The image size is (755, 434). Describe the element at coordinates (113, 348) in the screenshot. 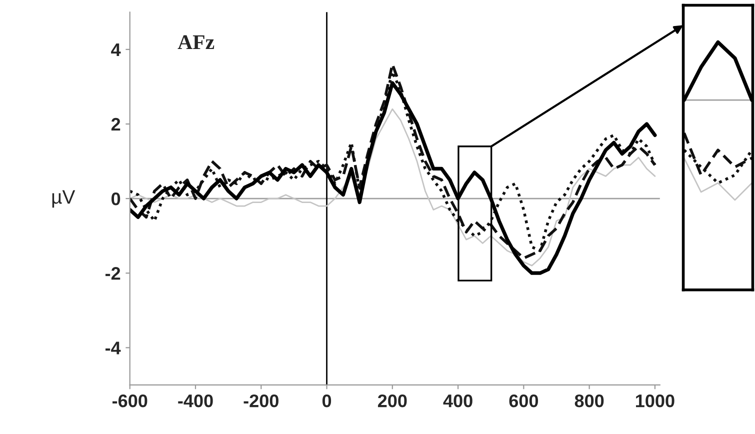

I see `y-tick-label: -4` at that location.